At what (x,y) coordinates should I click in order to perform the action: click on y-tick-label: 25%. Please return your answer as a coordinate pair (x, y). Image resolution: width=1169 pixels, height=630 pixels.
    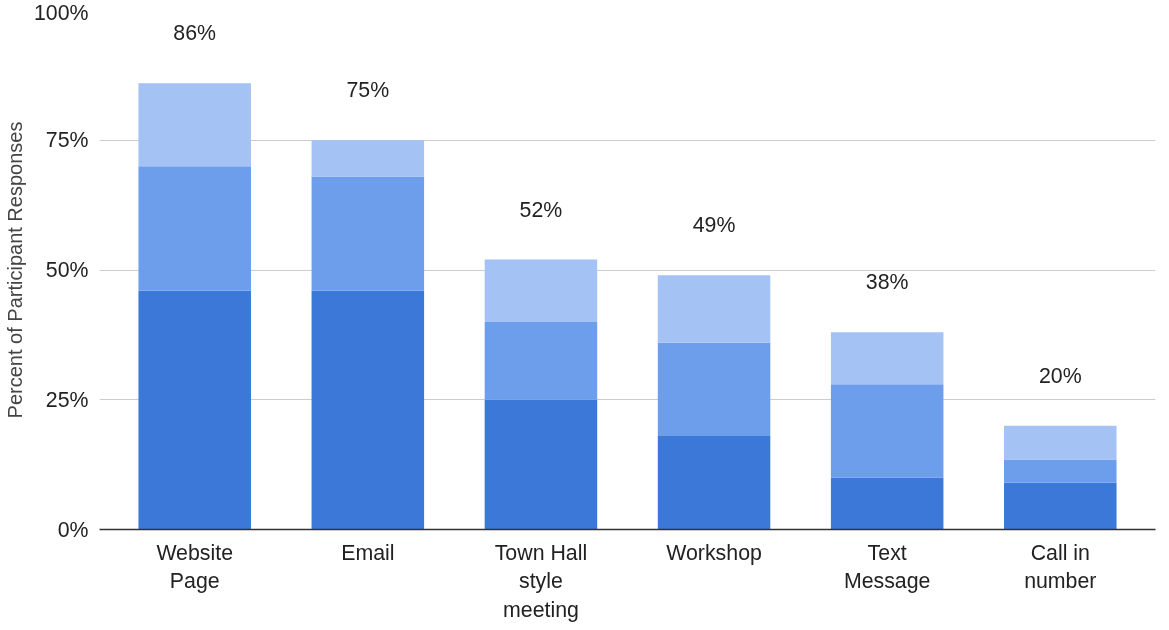
    Looking at the image, I should click on (67, 399).